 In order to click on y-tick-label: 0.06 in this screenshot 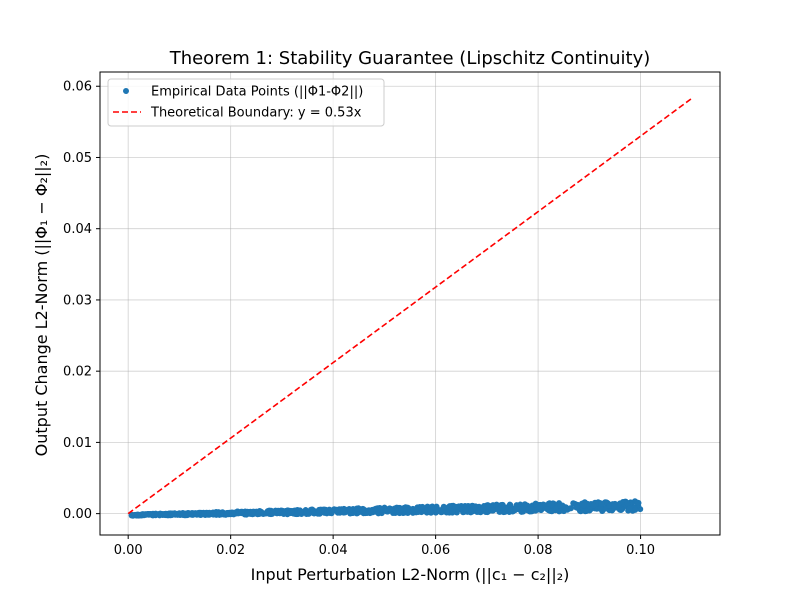, I will do `click(77, 87)`.